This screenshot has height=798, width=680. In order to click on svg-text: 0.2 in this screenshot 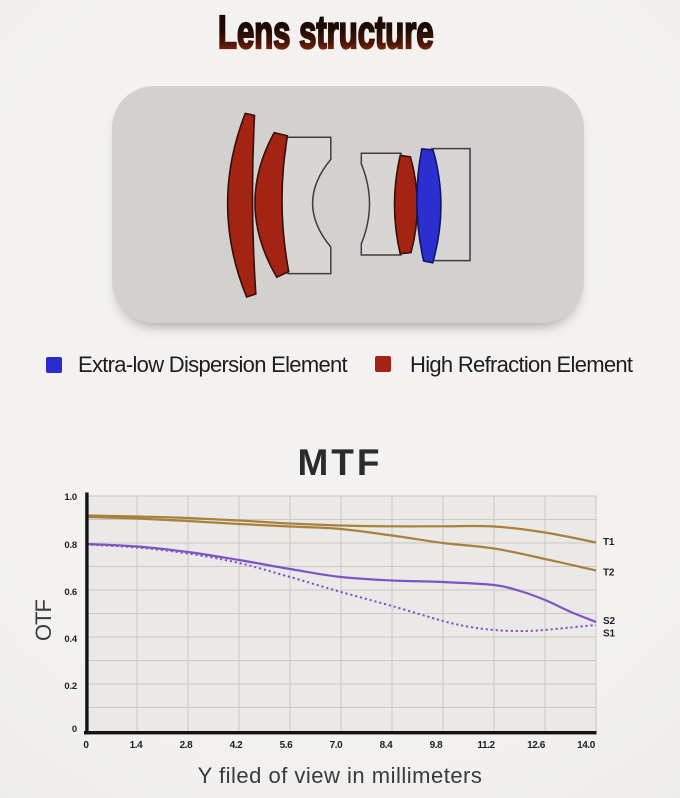, I will do `click(70, 686)`.